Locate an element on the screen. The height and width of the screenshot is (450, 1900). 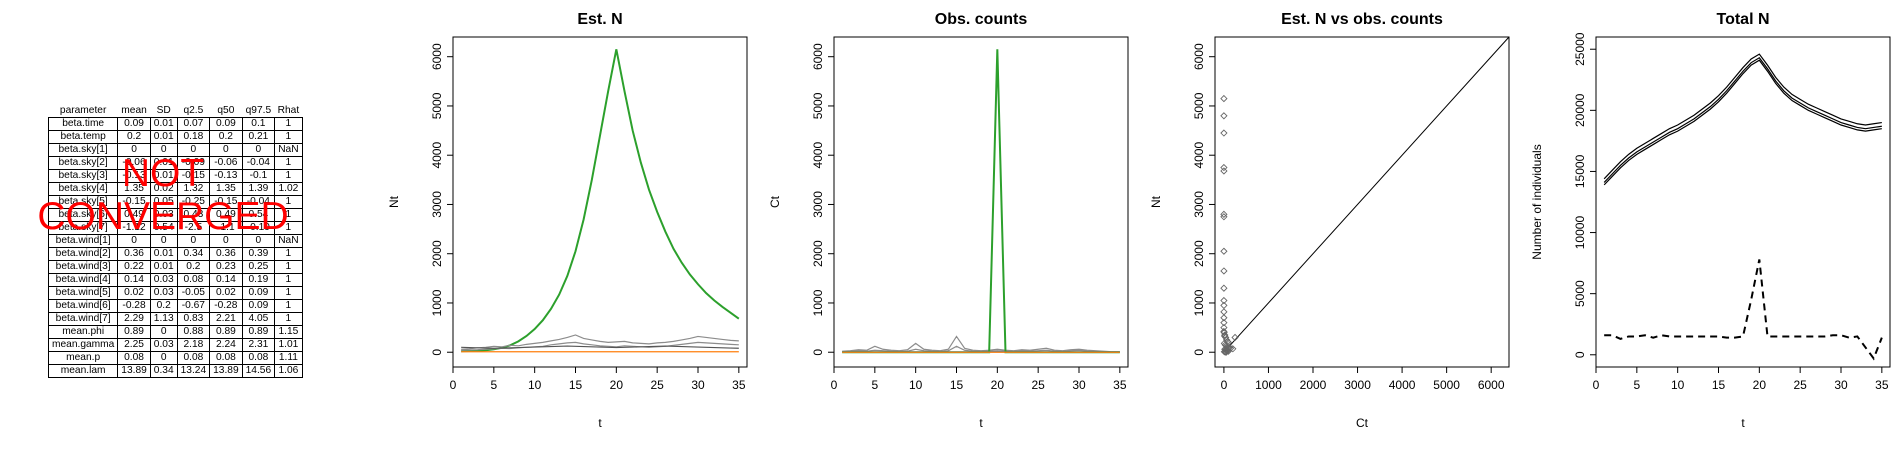
table-header-cell: mean is located at coordinates (134, 110).